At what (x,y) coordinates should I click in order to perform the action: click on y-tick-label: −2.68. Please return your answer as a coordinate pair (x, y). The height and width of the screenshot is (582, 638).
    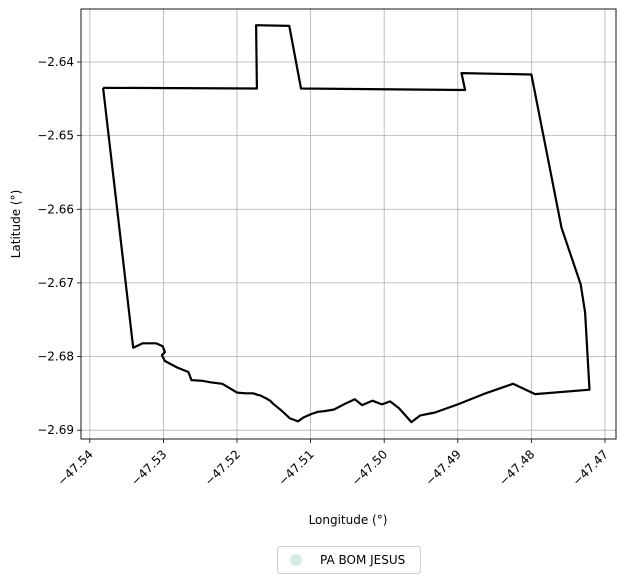
    Looking at the image, I should click on (55, 357).